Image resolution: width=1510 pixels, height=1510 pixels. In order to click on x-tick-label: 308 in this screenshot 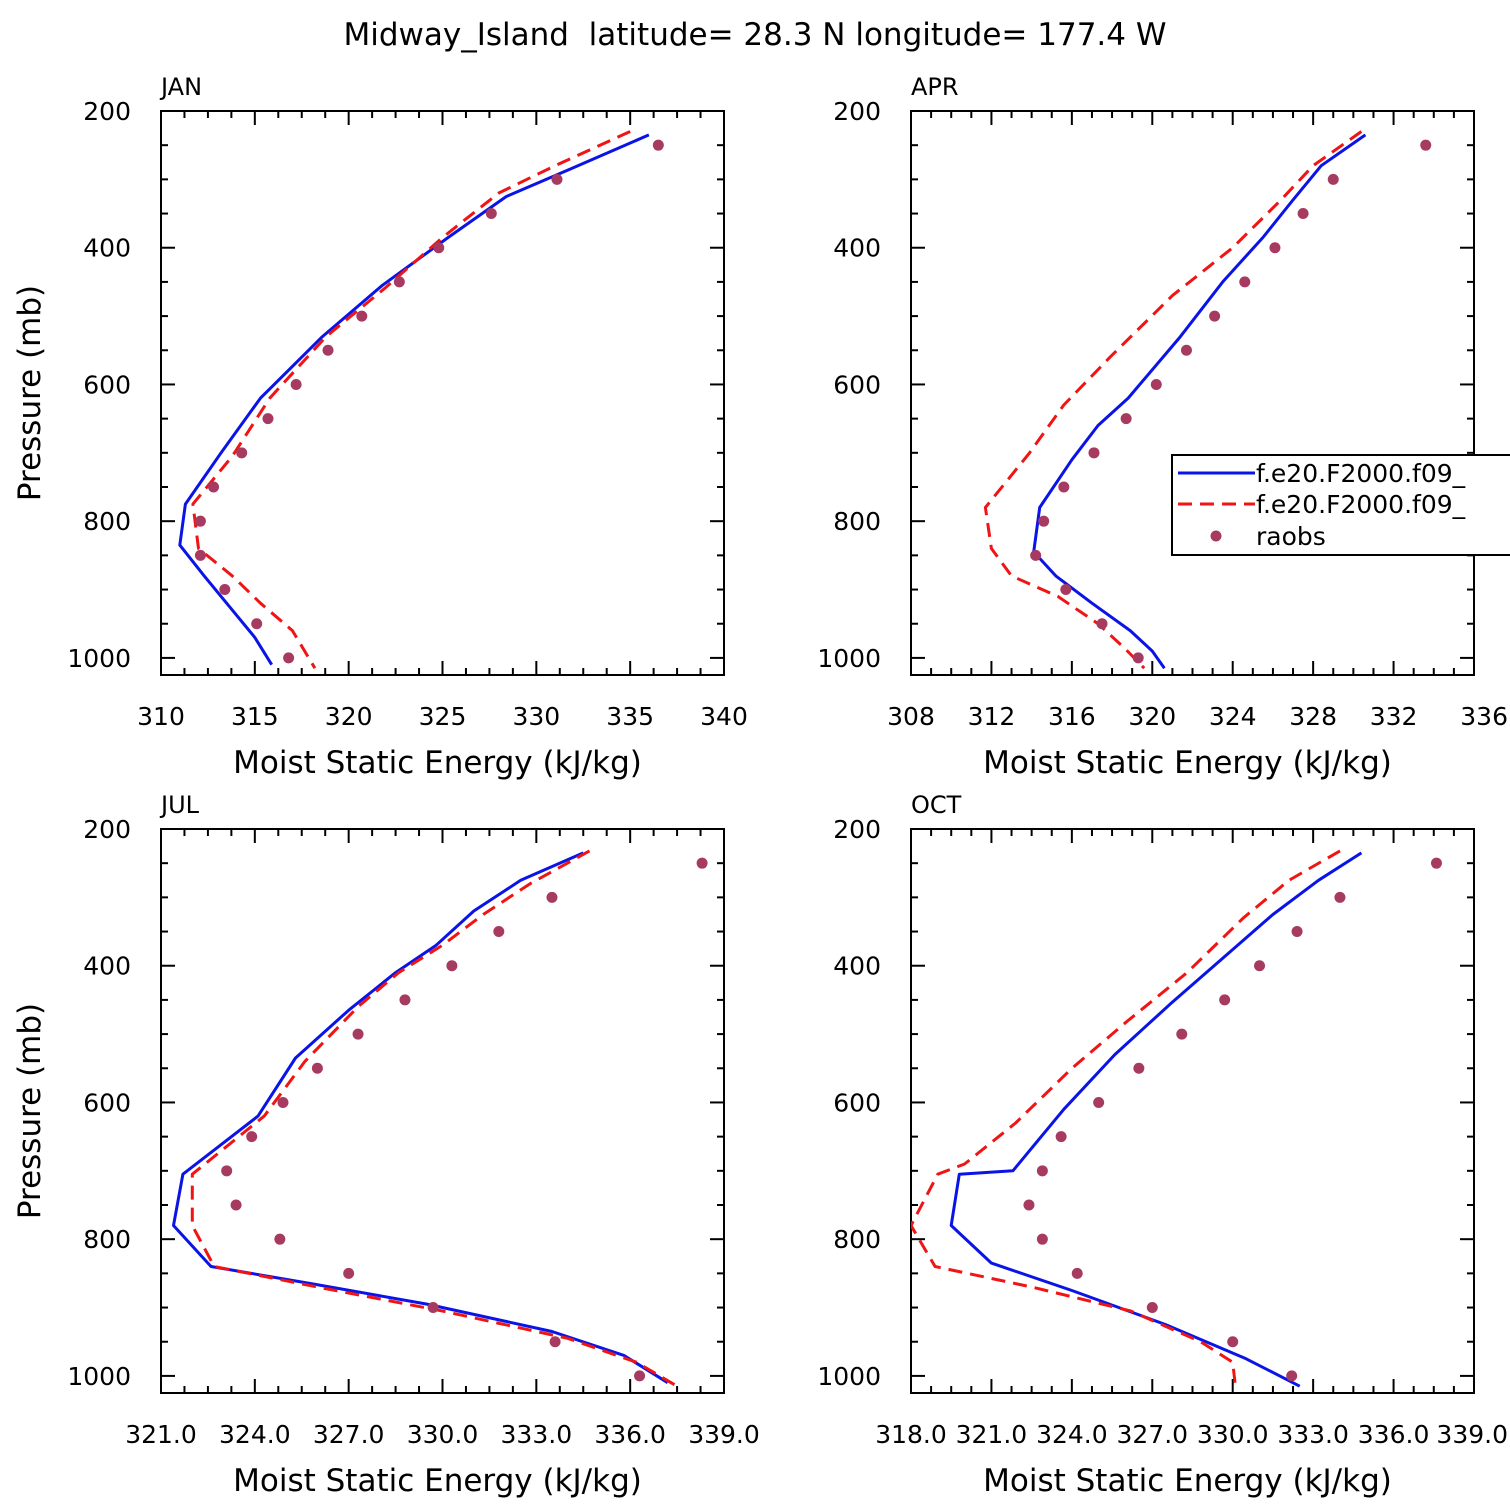, I will do `click(911, 716)`.